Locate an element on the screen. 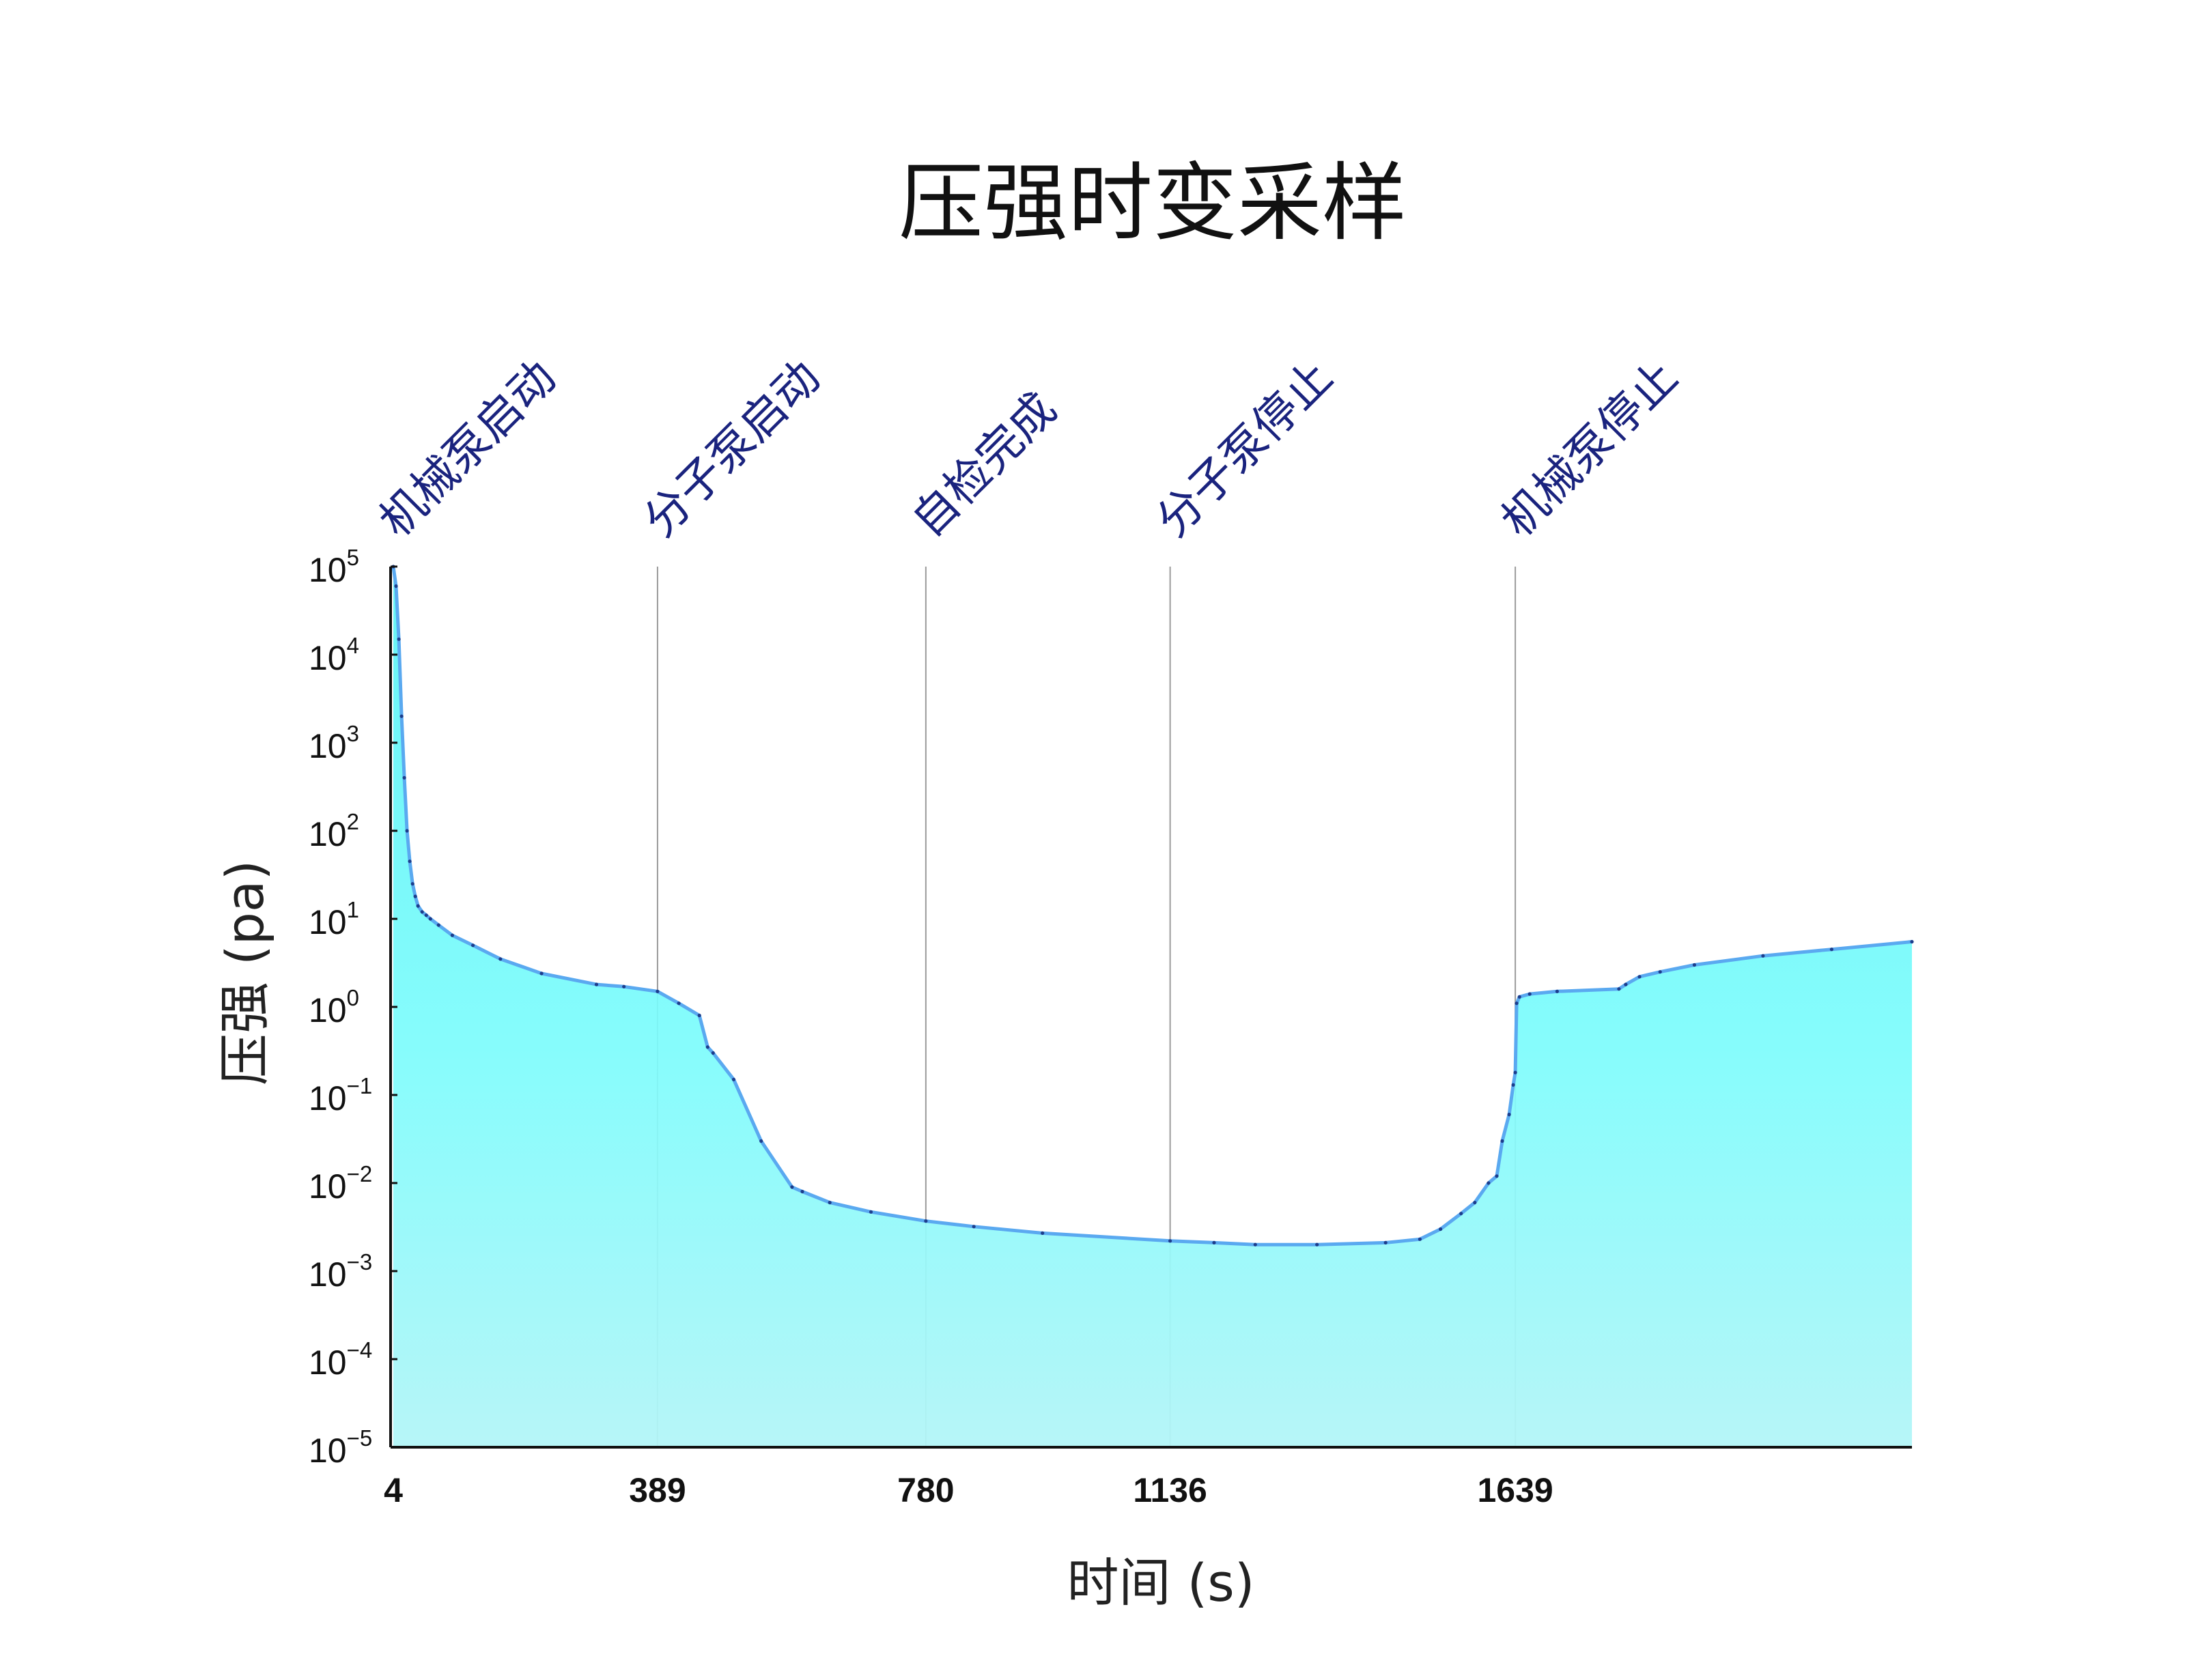 The height and width of the screenshot is (1680, 2196). x-tick-label: 389 is located at coordinates (658, 1490).